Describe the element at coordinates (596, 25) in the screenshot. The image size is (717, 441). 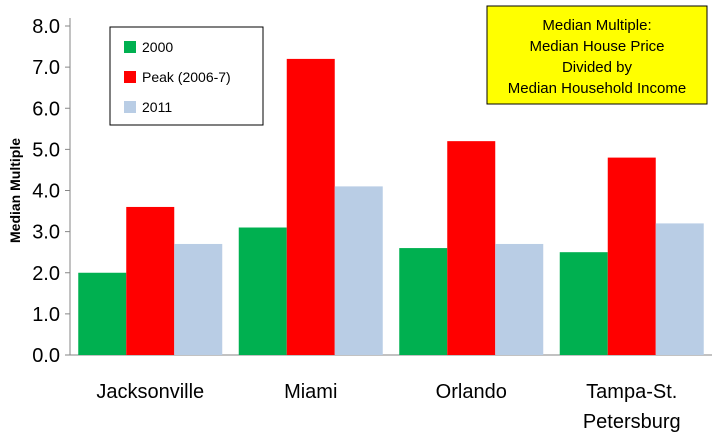
I see `annotation-line: Median Multiple:` at that location.